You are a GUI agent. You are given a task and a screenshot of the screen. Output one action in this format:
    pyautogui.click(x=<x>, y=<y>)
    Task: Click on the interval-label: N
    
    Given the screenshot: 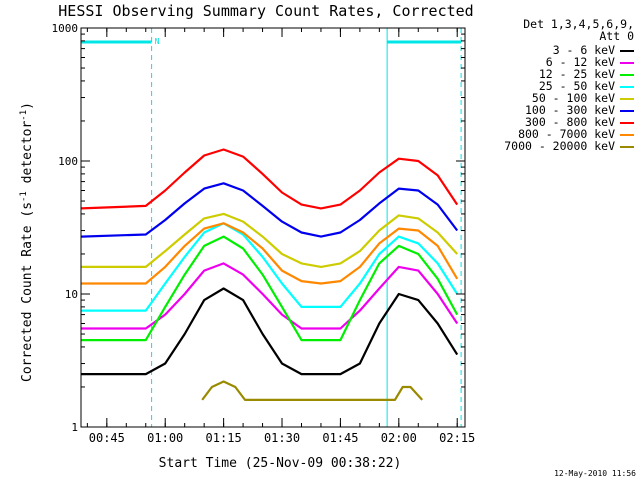 What is the action you would take?
    pyautogui.click(x=157, y=41)
    